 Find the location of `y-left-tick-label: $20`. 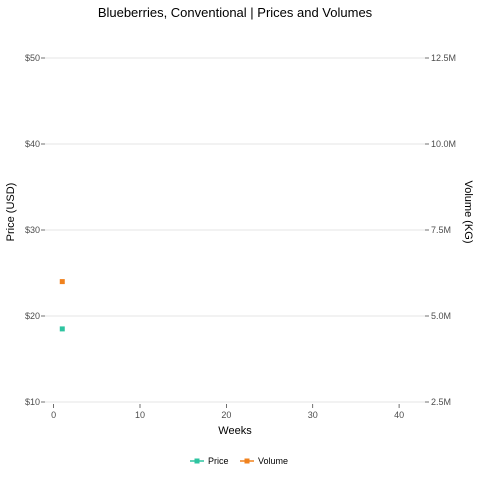

y-left-tick-label: $20 is located at coordinates (32, 316).